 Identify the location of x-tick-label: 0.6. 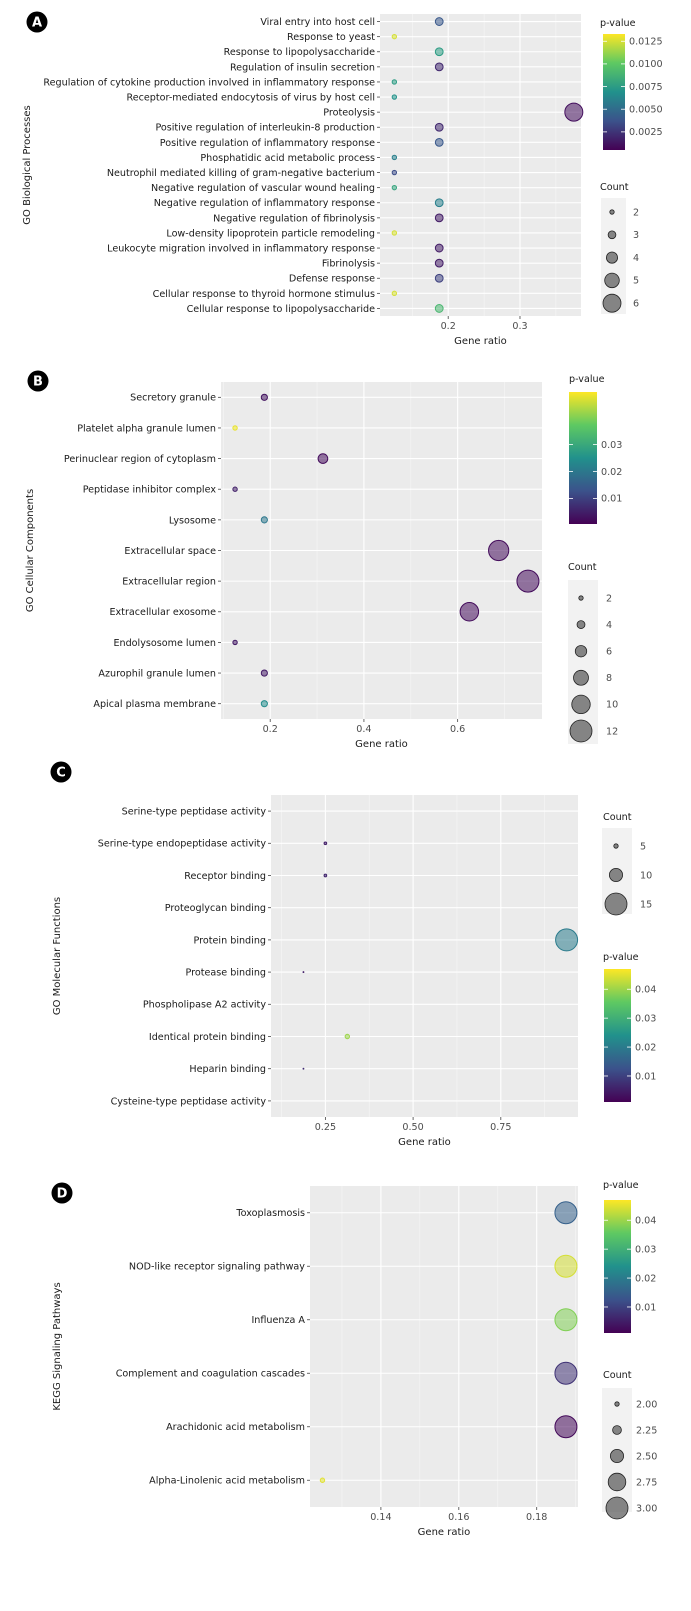
(457, 729).